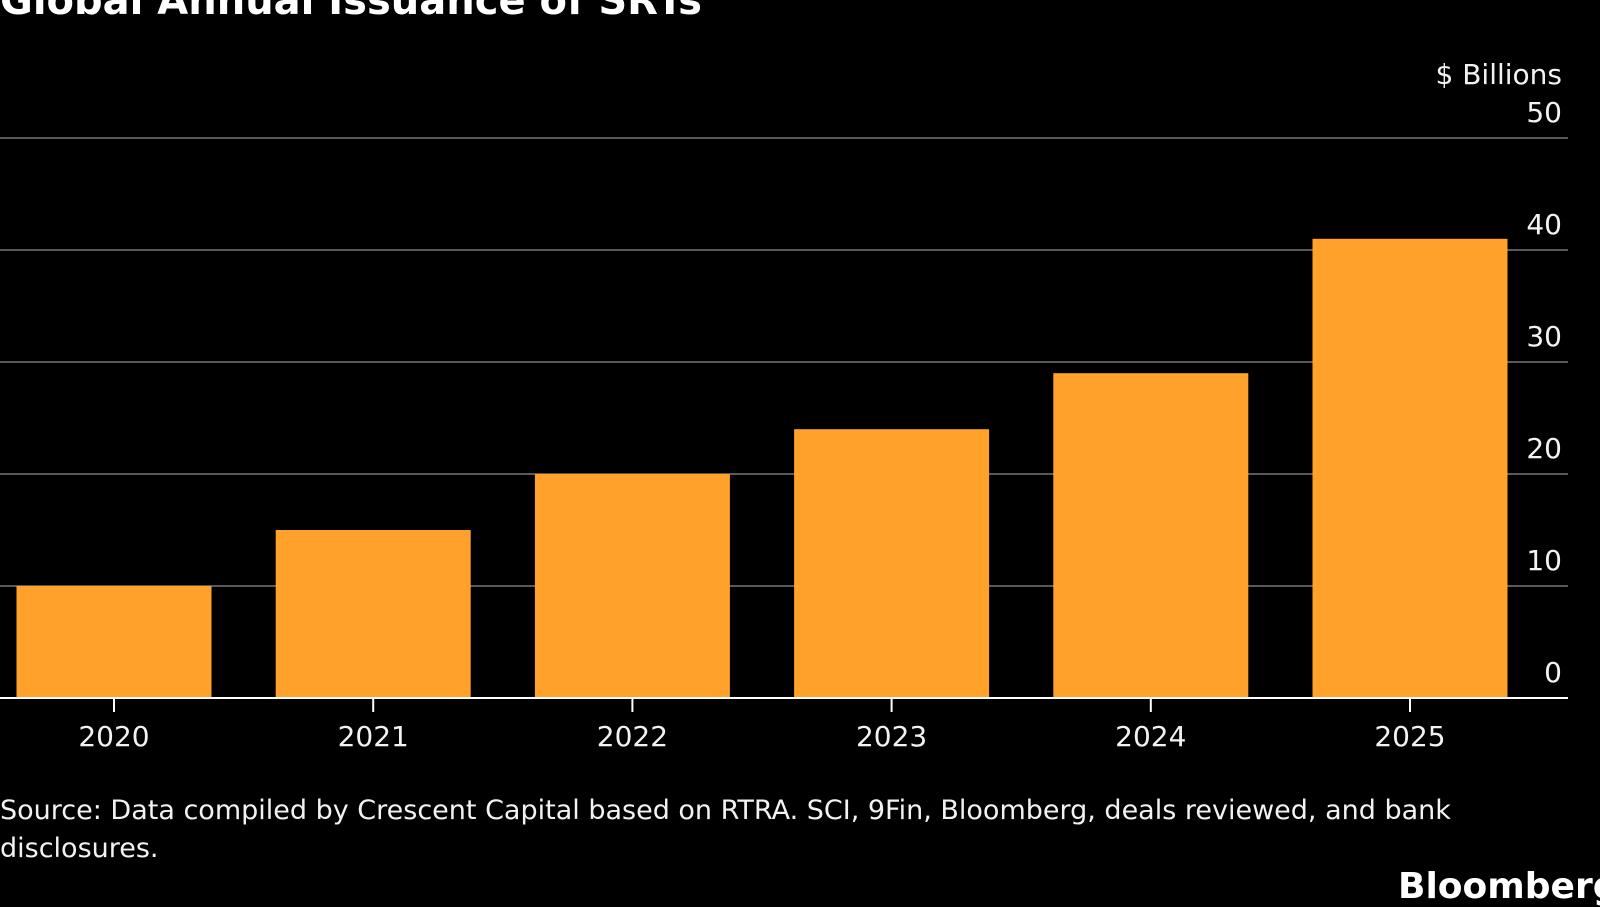 The image size is (1600, 907). Describe the element at coordinates (1409, 736) in the screenshot. I see `x-tick-label: 2025` at that location.